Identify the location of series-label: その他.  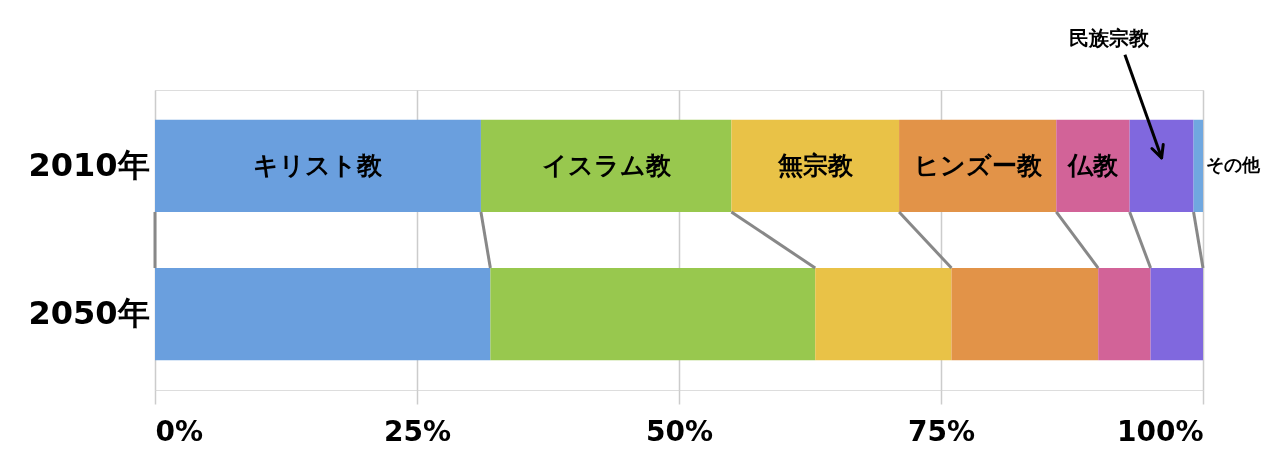
(1233, 164).